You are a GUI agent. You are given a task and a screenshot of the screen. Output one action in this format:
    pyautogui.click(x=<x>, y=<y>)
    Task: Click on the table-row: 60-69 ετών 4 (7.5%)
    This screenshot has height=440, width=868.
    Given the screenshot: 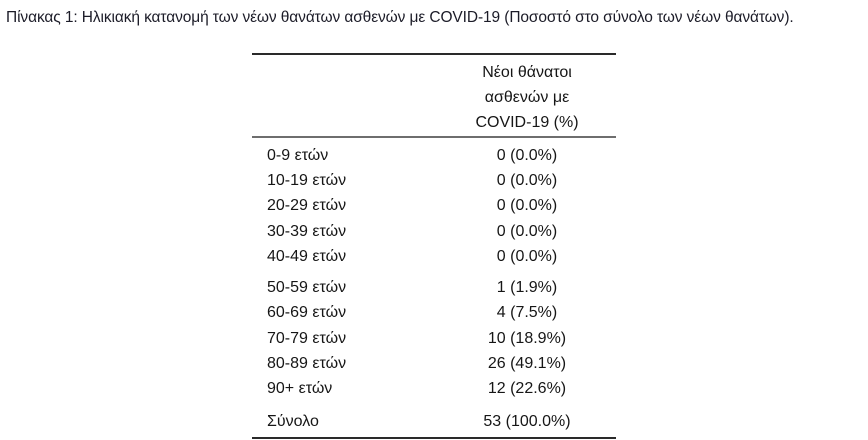 What is the action you would take?
    pyautogui.click(x=434, y=313)
    